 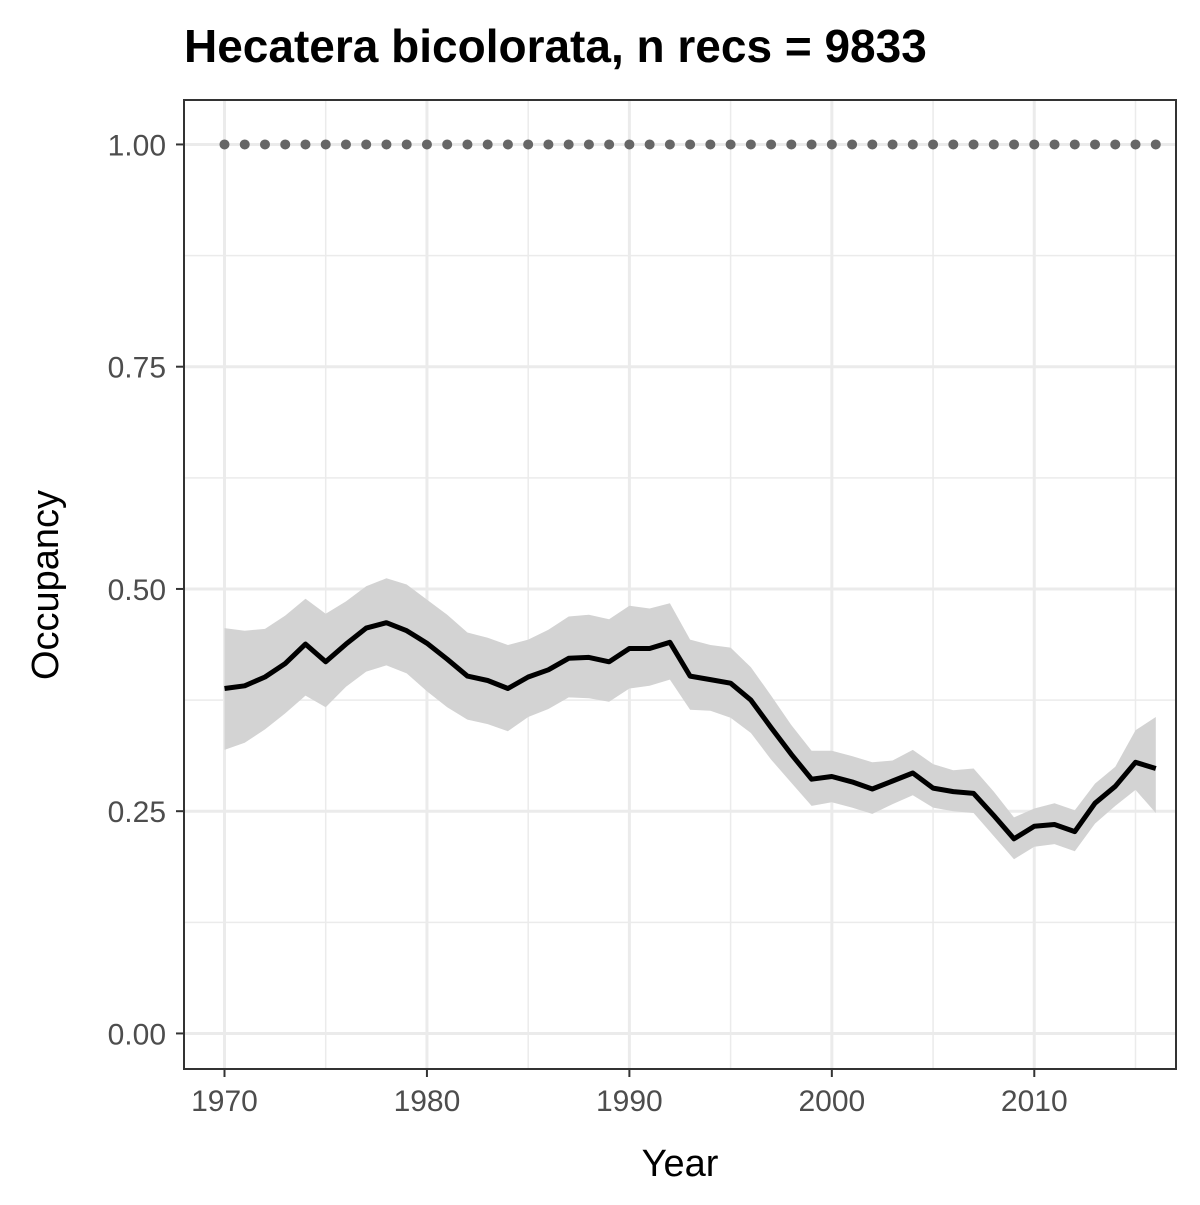 I want to click on trend-line-layer, so click(x=690, y=731).